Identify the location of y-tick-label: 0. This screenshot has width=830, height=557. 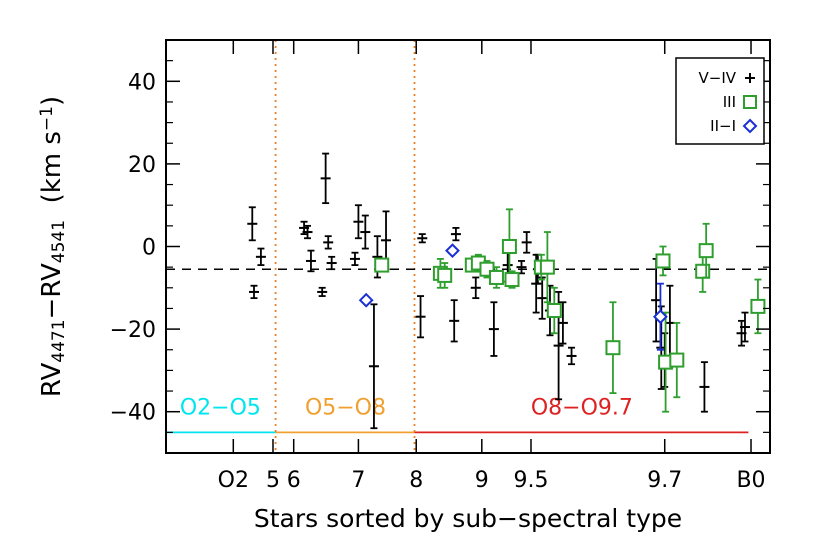
(149, 248).